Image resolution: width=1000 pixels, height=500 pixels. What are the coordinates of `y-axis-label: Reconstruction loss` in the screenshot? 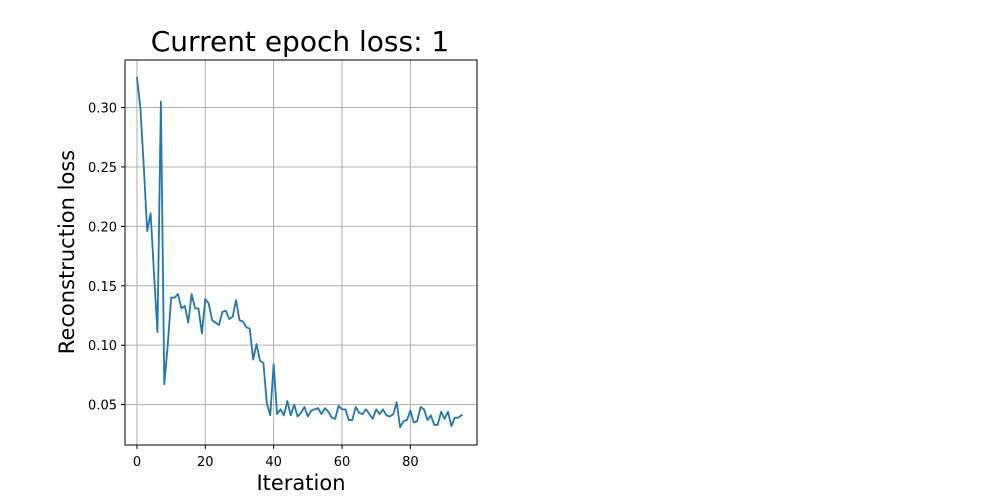 It's located at (67, 252).